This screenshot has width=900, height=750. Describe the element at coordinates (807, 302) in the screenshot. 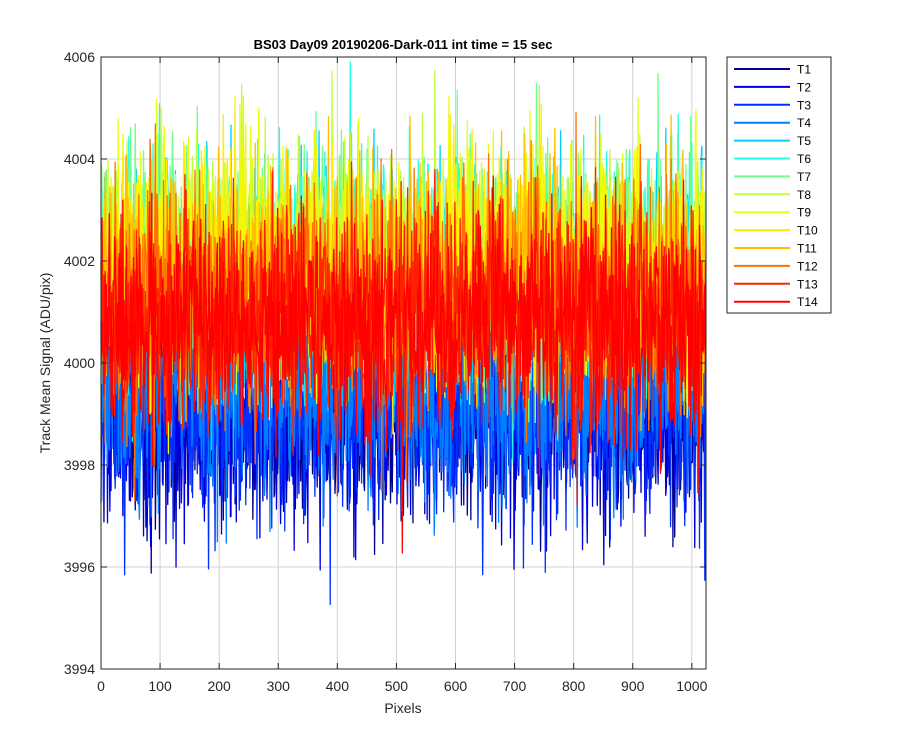

I see `legend-label-t14: T14` at that location.